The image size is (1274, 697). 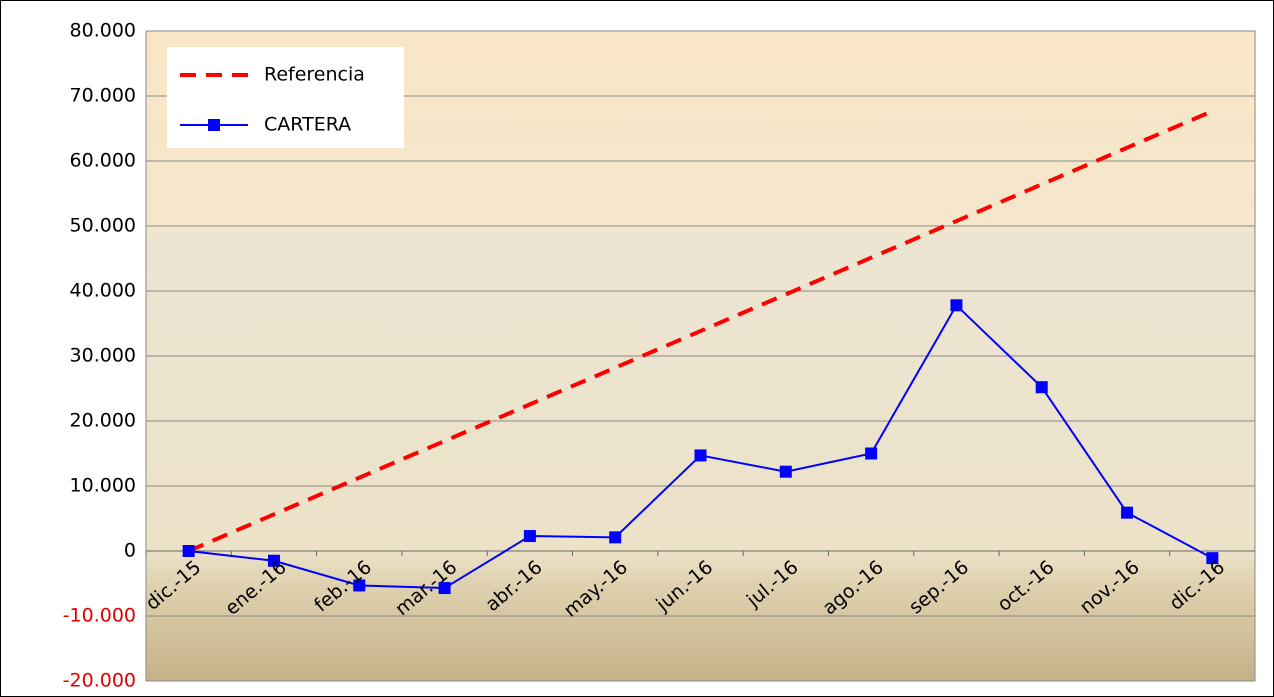 I want to click on y-tick-label: 80.000, so click(x=103, y=31).